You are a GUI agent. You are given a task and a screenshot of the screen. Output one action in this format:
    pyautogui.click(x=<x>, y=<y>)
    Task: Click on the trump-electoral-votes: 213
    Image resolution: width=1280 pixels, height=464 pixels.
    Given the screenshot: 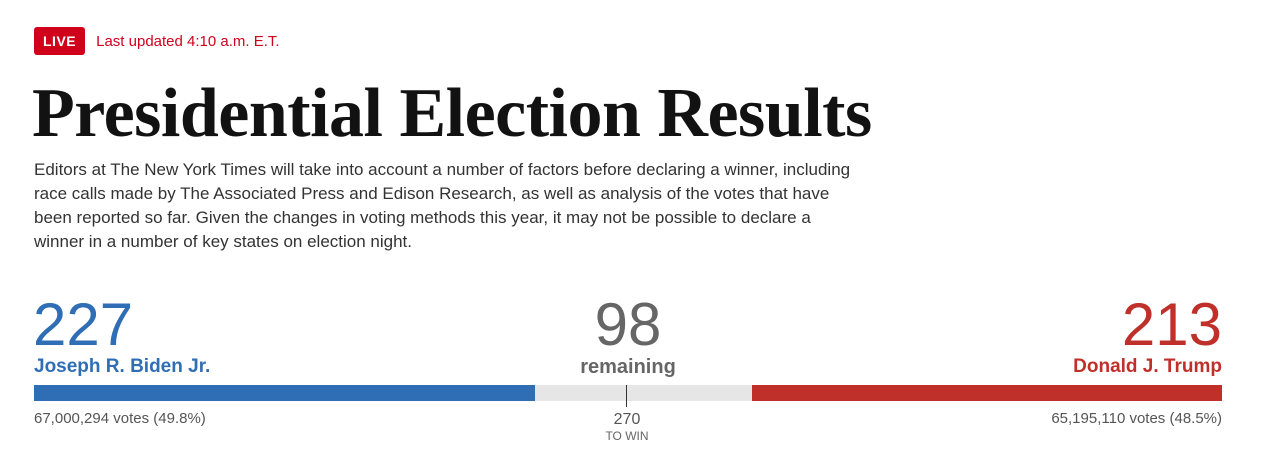 What is the action you would take?
    pyautogui.click(x=1171, y=324)
    